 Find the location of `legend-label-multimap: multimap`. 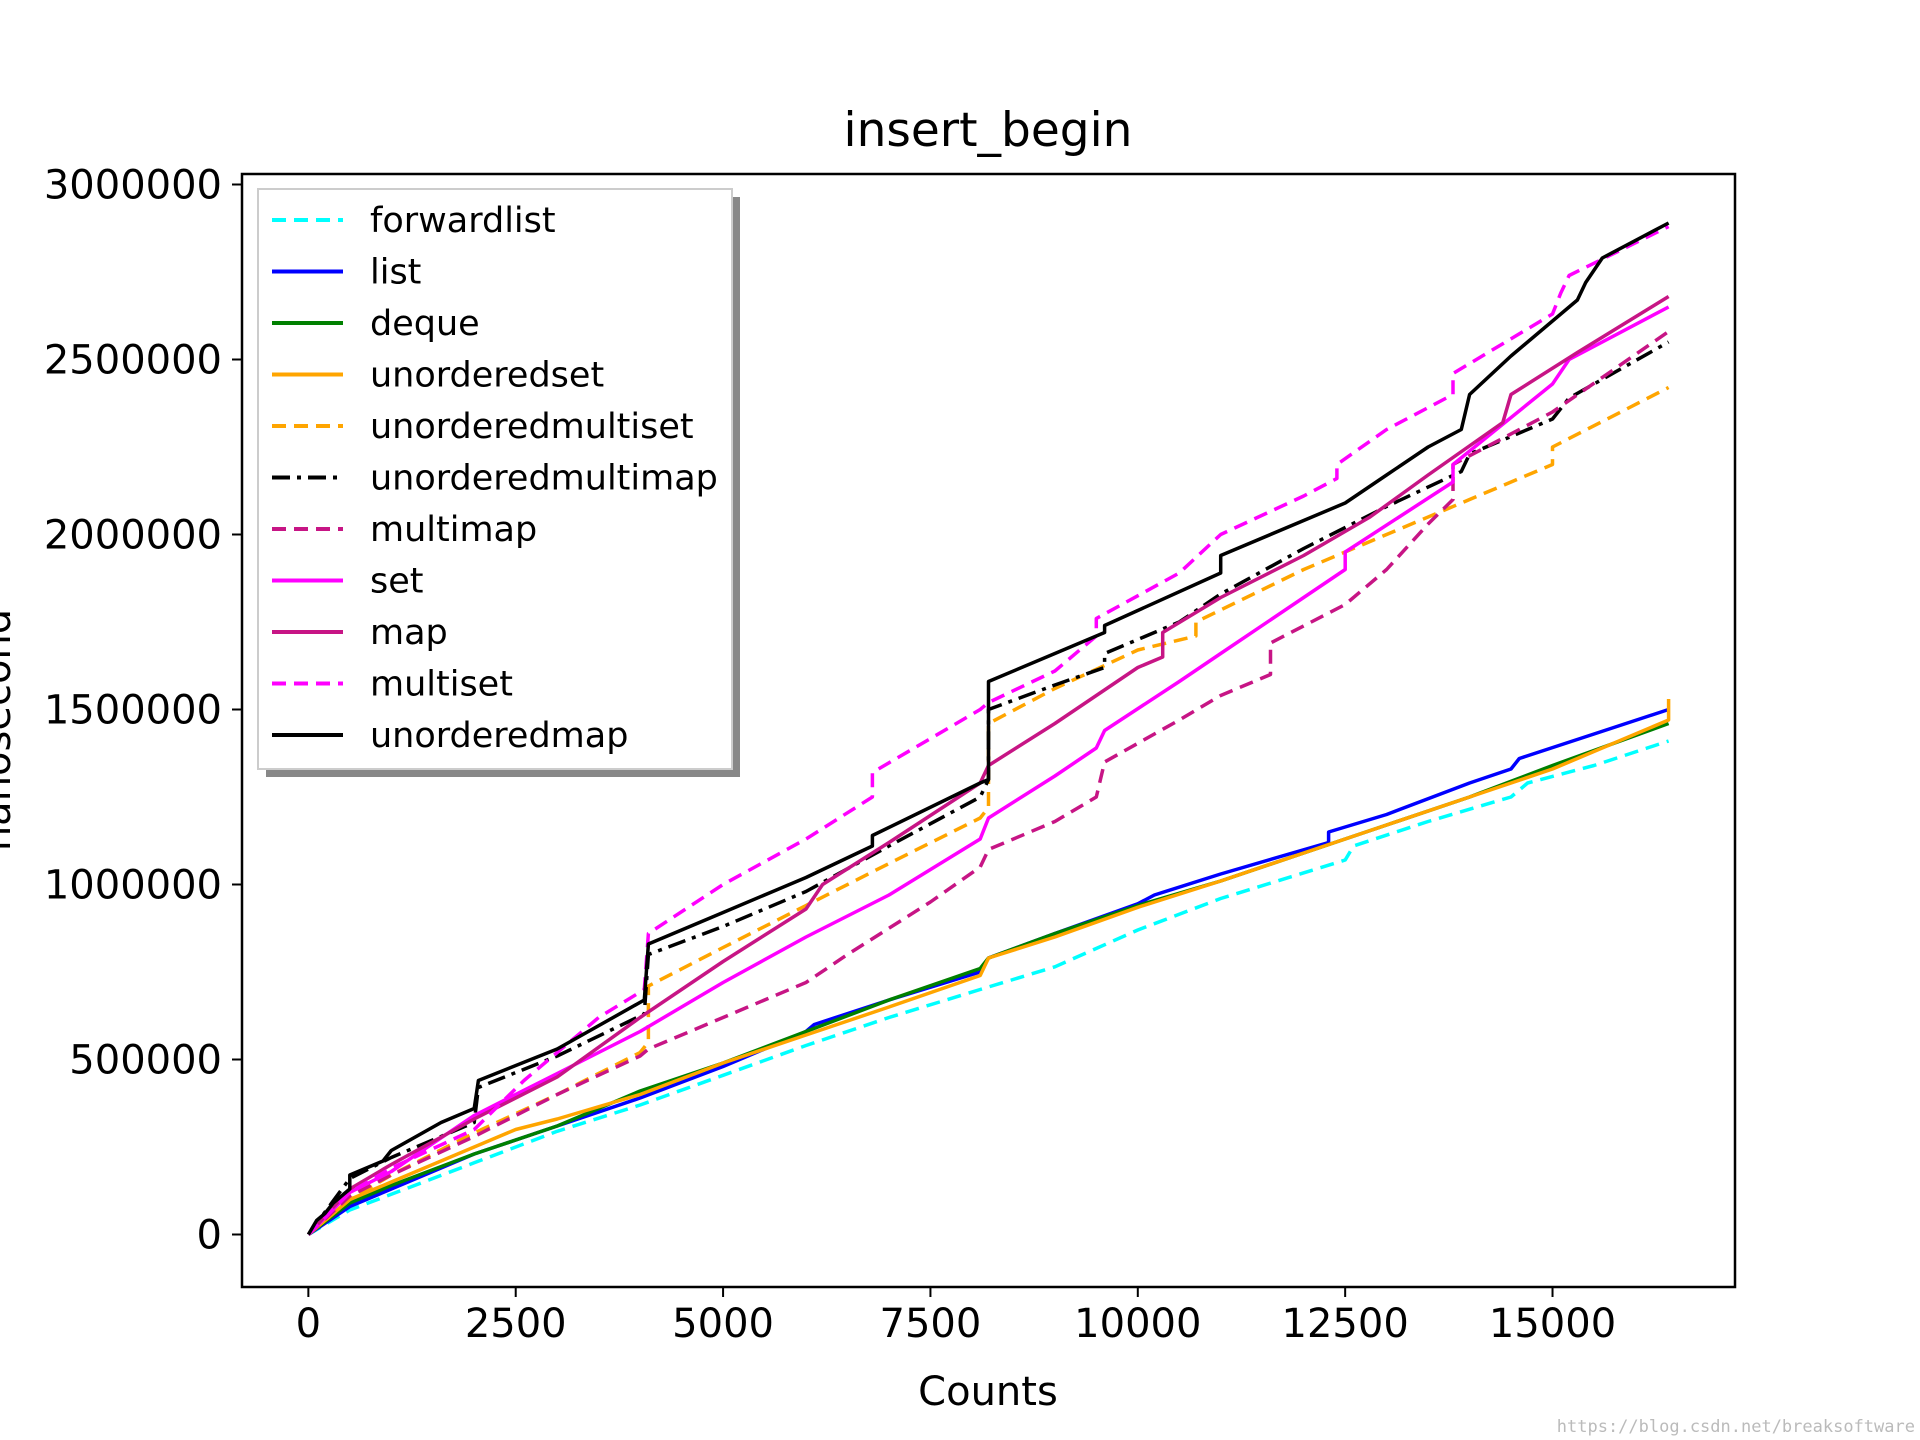

legend-label-multimap: multimap is located at coordinates (453, 530).